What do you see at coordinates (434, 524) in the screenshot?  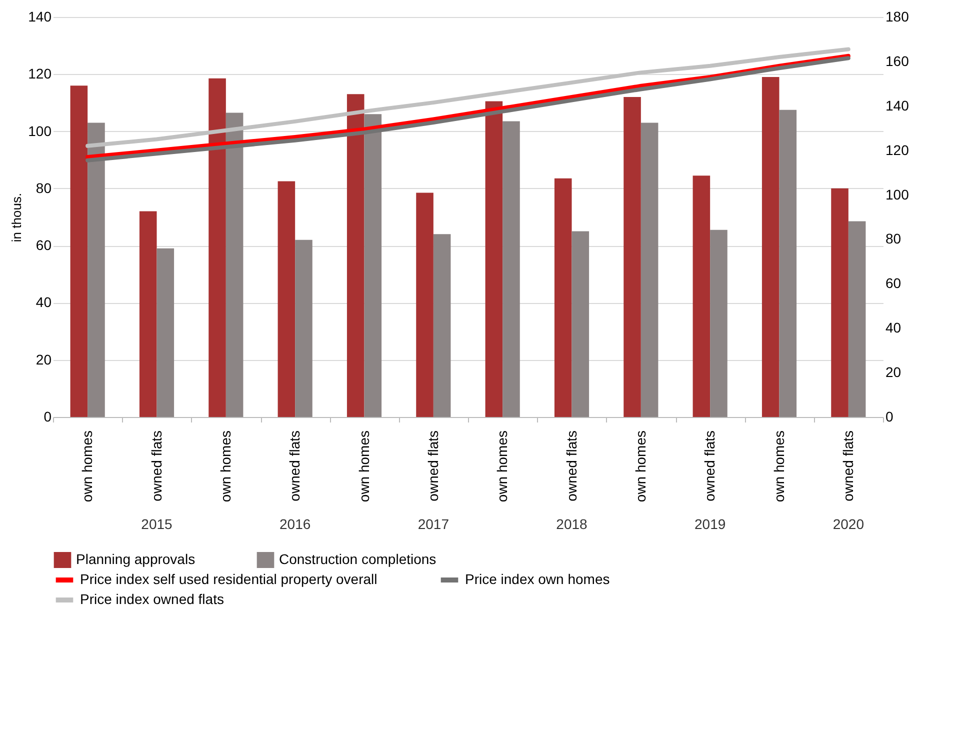 I see `text: 2017` at bounding box center [434, 524].